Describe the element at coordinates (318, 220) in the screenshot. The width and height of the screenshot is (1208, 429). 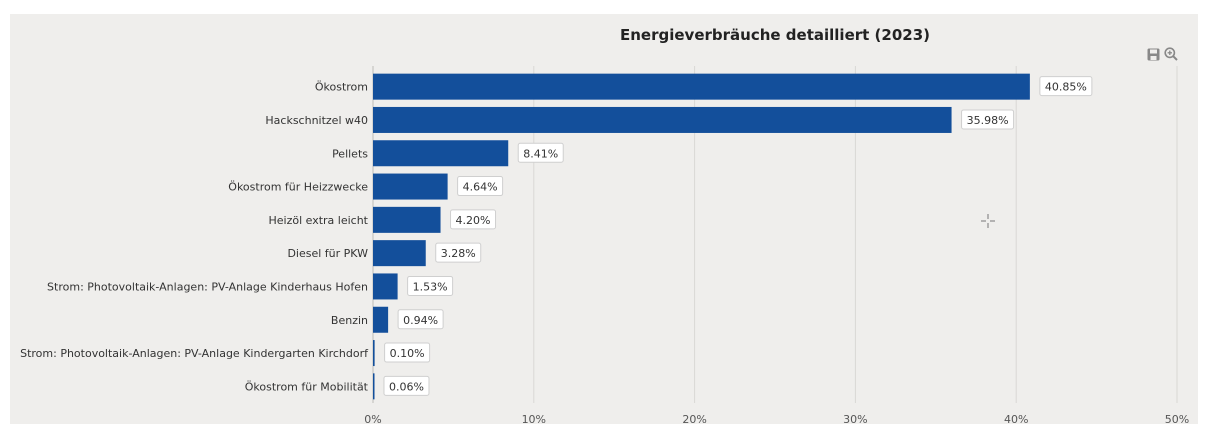
I see `category-label: Heizöl extra leicht` at that location.